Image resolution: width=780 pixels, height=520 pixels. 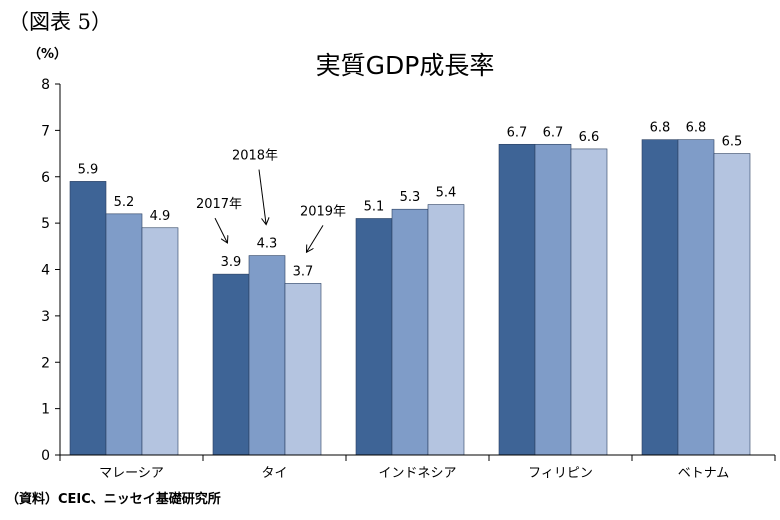 What do you see at coordinates (160, 216) in the screenshot?
I see `data-label: 4.9` at bounding box center [160, 216].